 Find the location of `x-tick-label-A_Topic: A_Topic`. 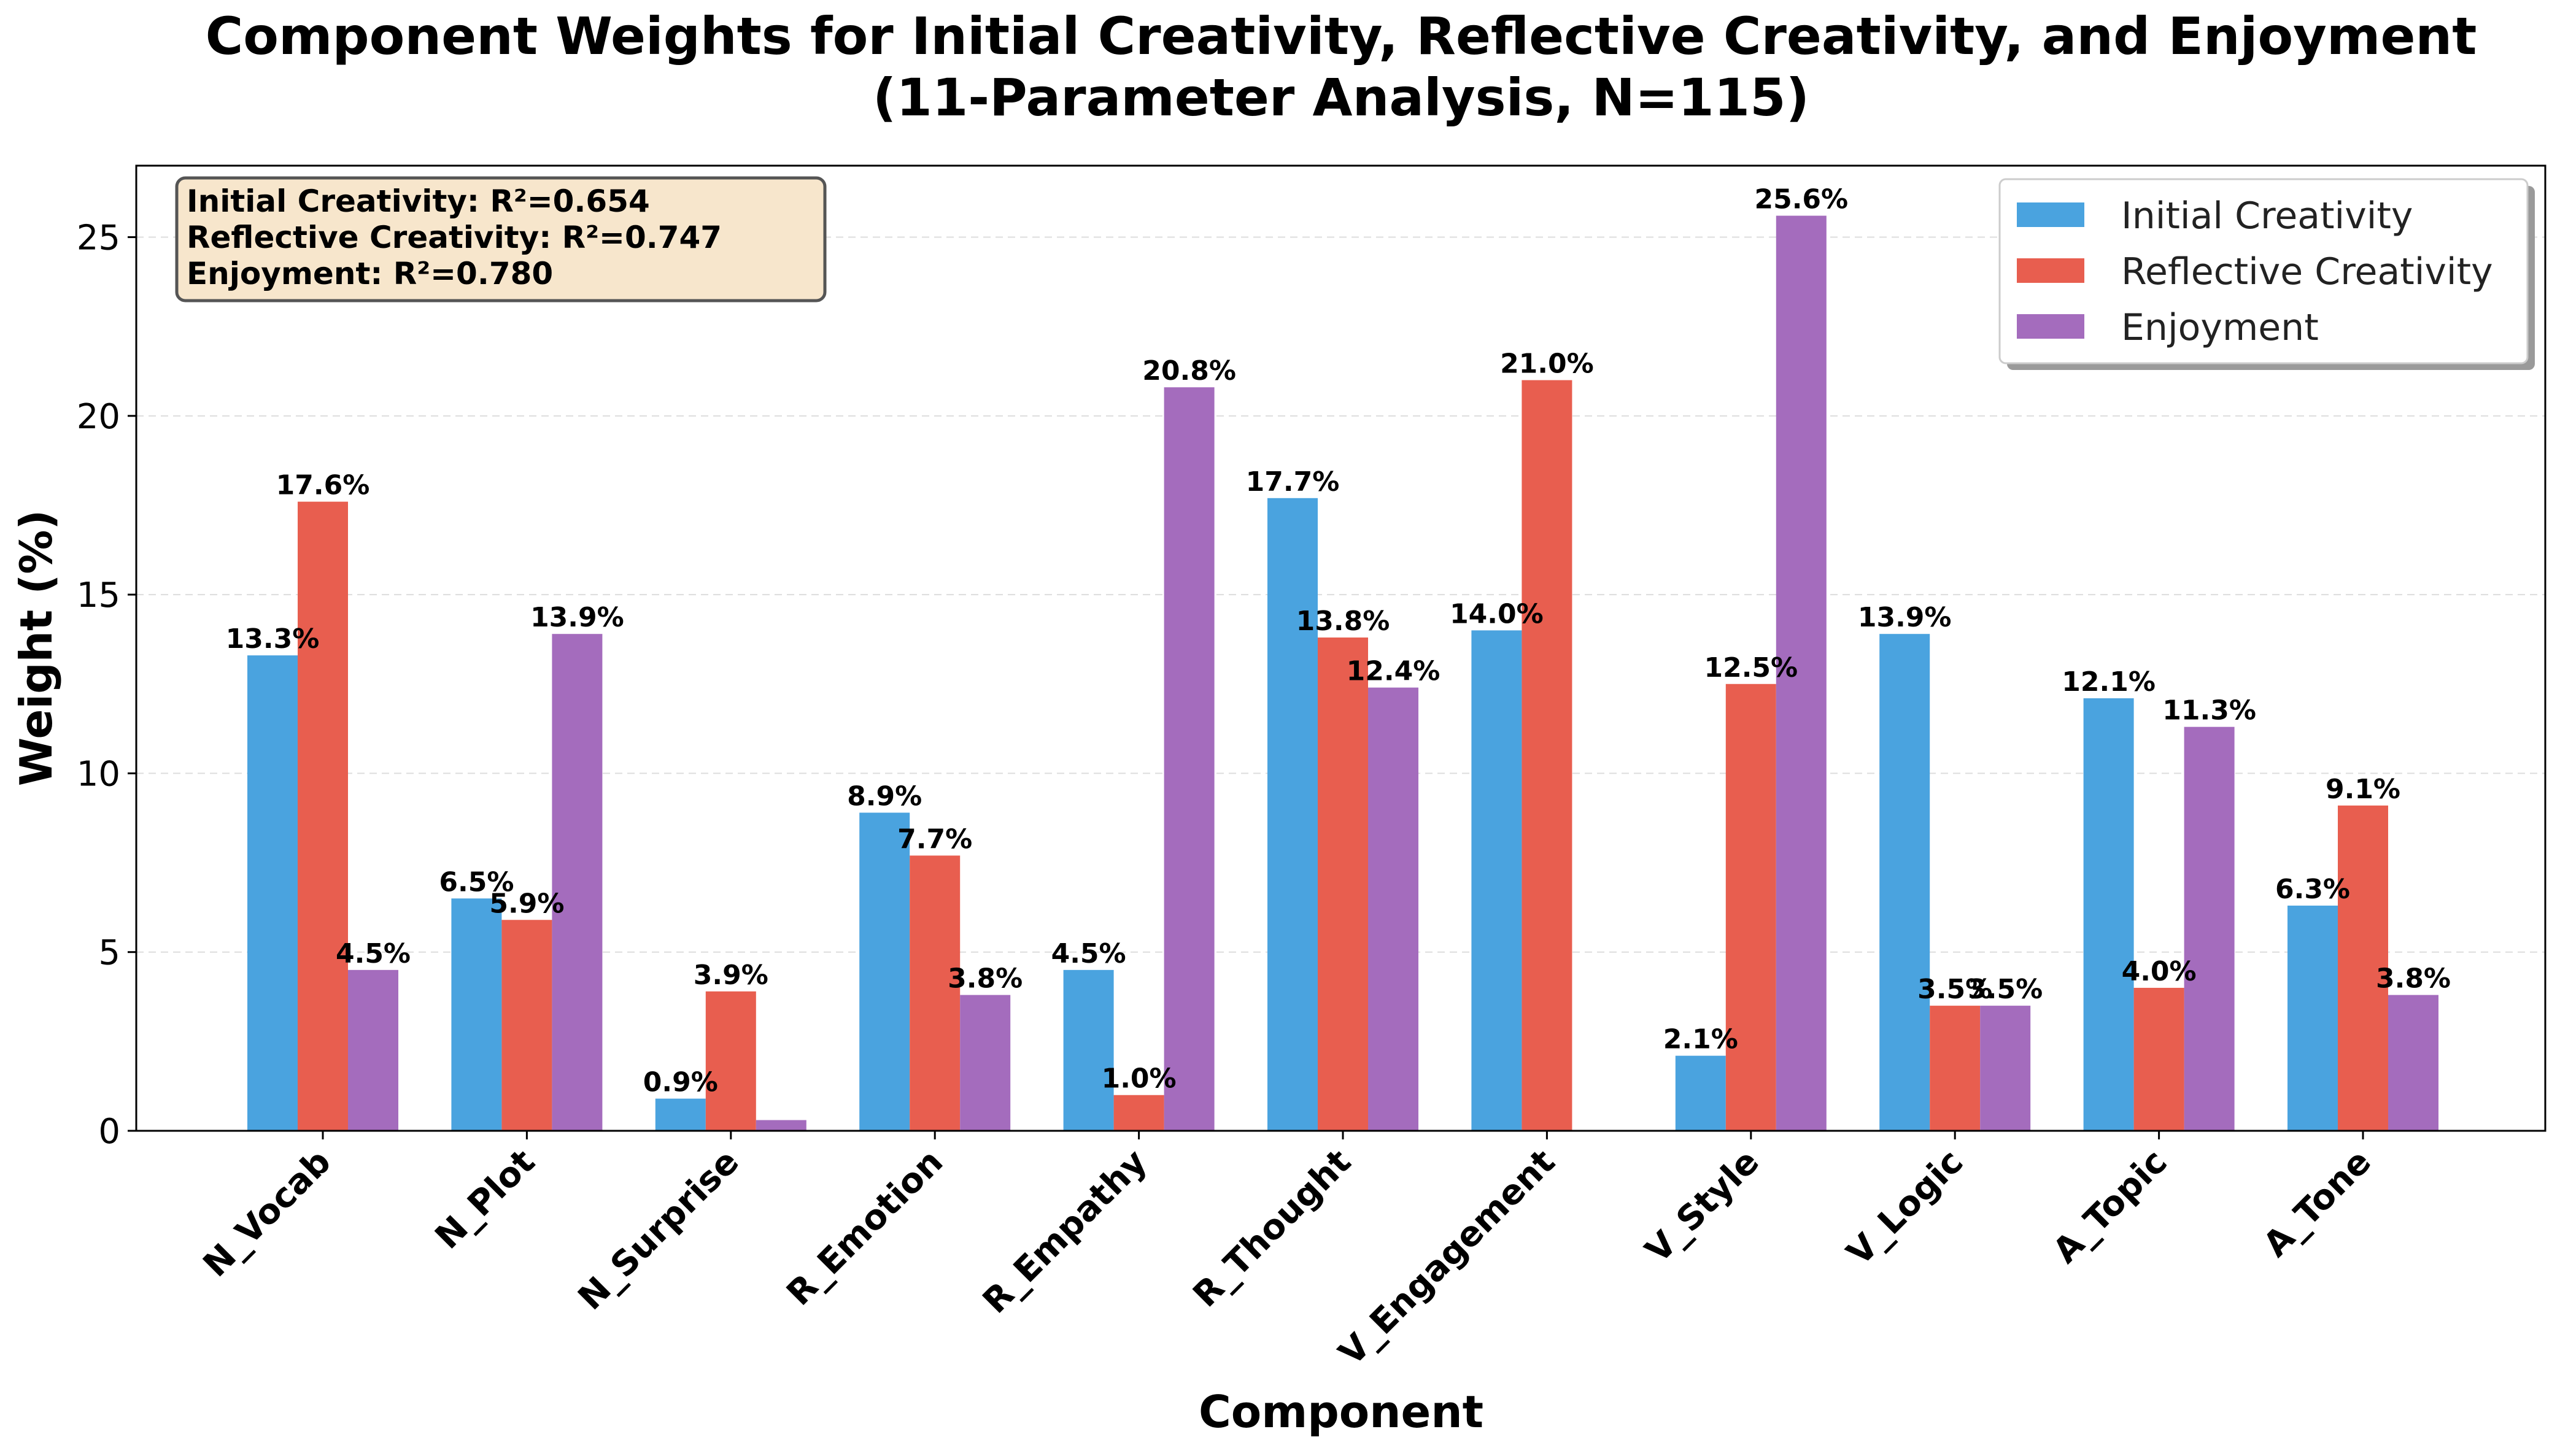

x-tick-label-A_Topic: A_Topic is located at coordinates (2110, 1206).